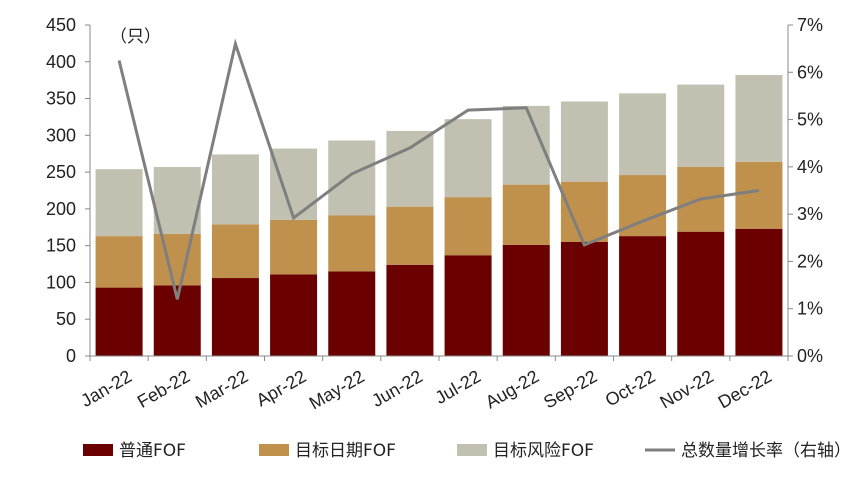 The width and height of the screenshot is (850, 482). I want to click on y2-tick-label: 2%, so click(810, 261).